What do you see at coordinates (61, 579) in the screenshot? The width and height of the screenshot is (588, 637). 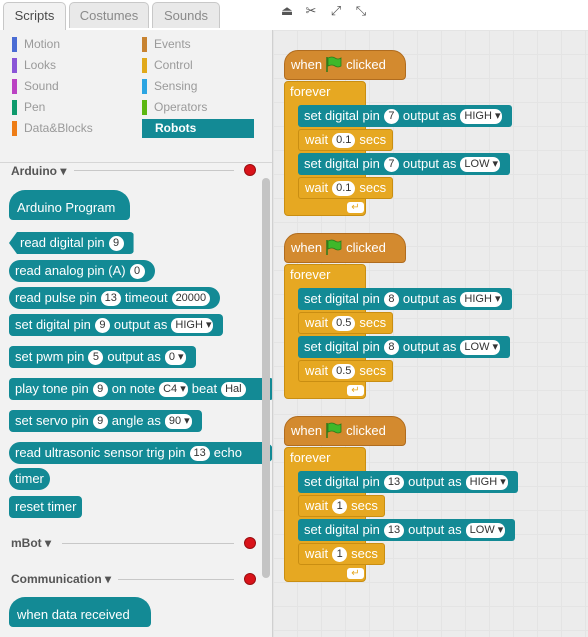 I see `section-communication: Communication ▾` at bounding box center [61, 579].